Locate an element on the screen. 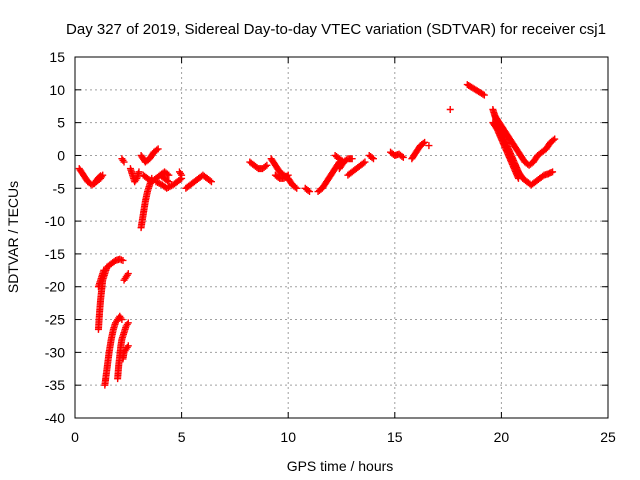 The height and width of the screenshot is (480, 640). y-tick-label: -40 is located at coordinates (55, 418).